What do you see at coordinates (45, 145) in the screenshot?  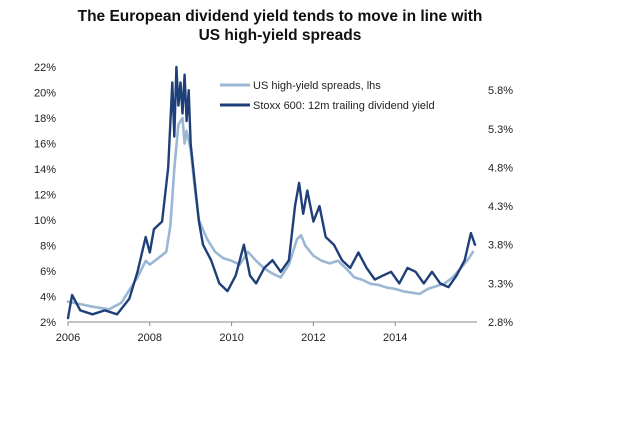 I see `y-left-tick-label: 16%` at bounding box center [45, 145].